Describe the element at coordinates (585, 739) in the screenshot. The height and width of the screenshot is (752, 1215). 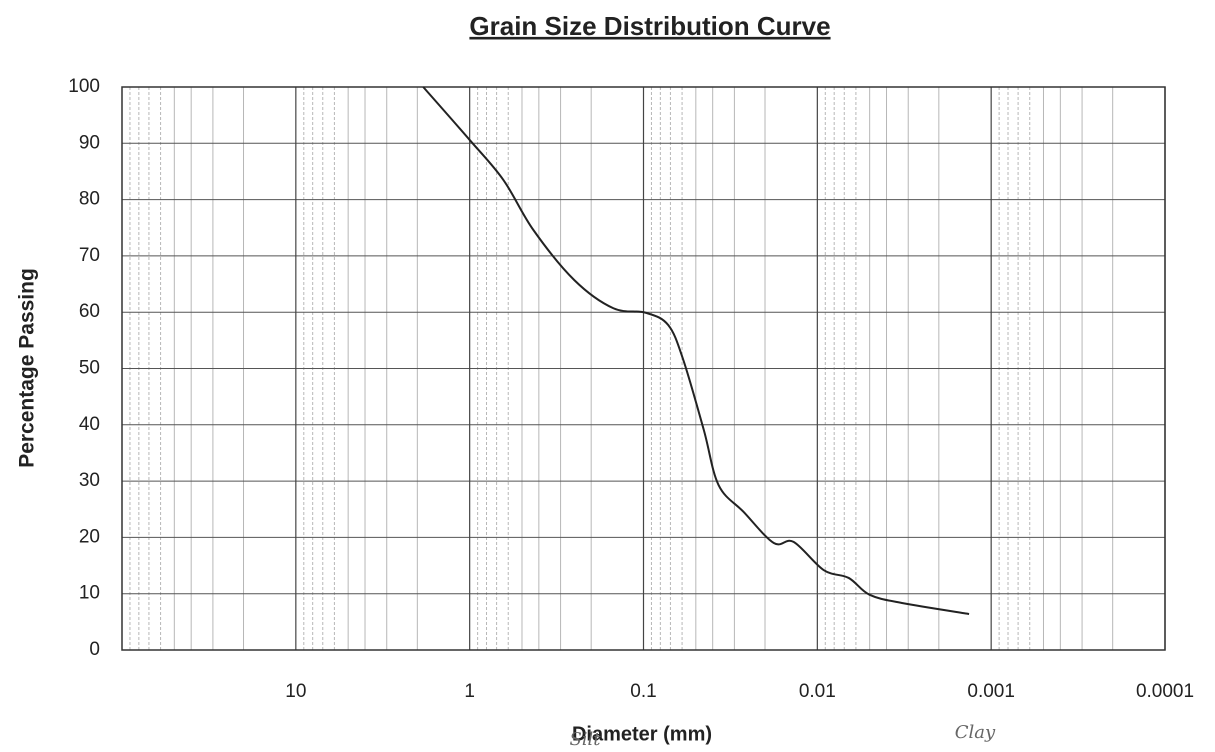
I see `annotation: Silt` at that location.